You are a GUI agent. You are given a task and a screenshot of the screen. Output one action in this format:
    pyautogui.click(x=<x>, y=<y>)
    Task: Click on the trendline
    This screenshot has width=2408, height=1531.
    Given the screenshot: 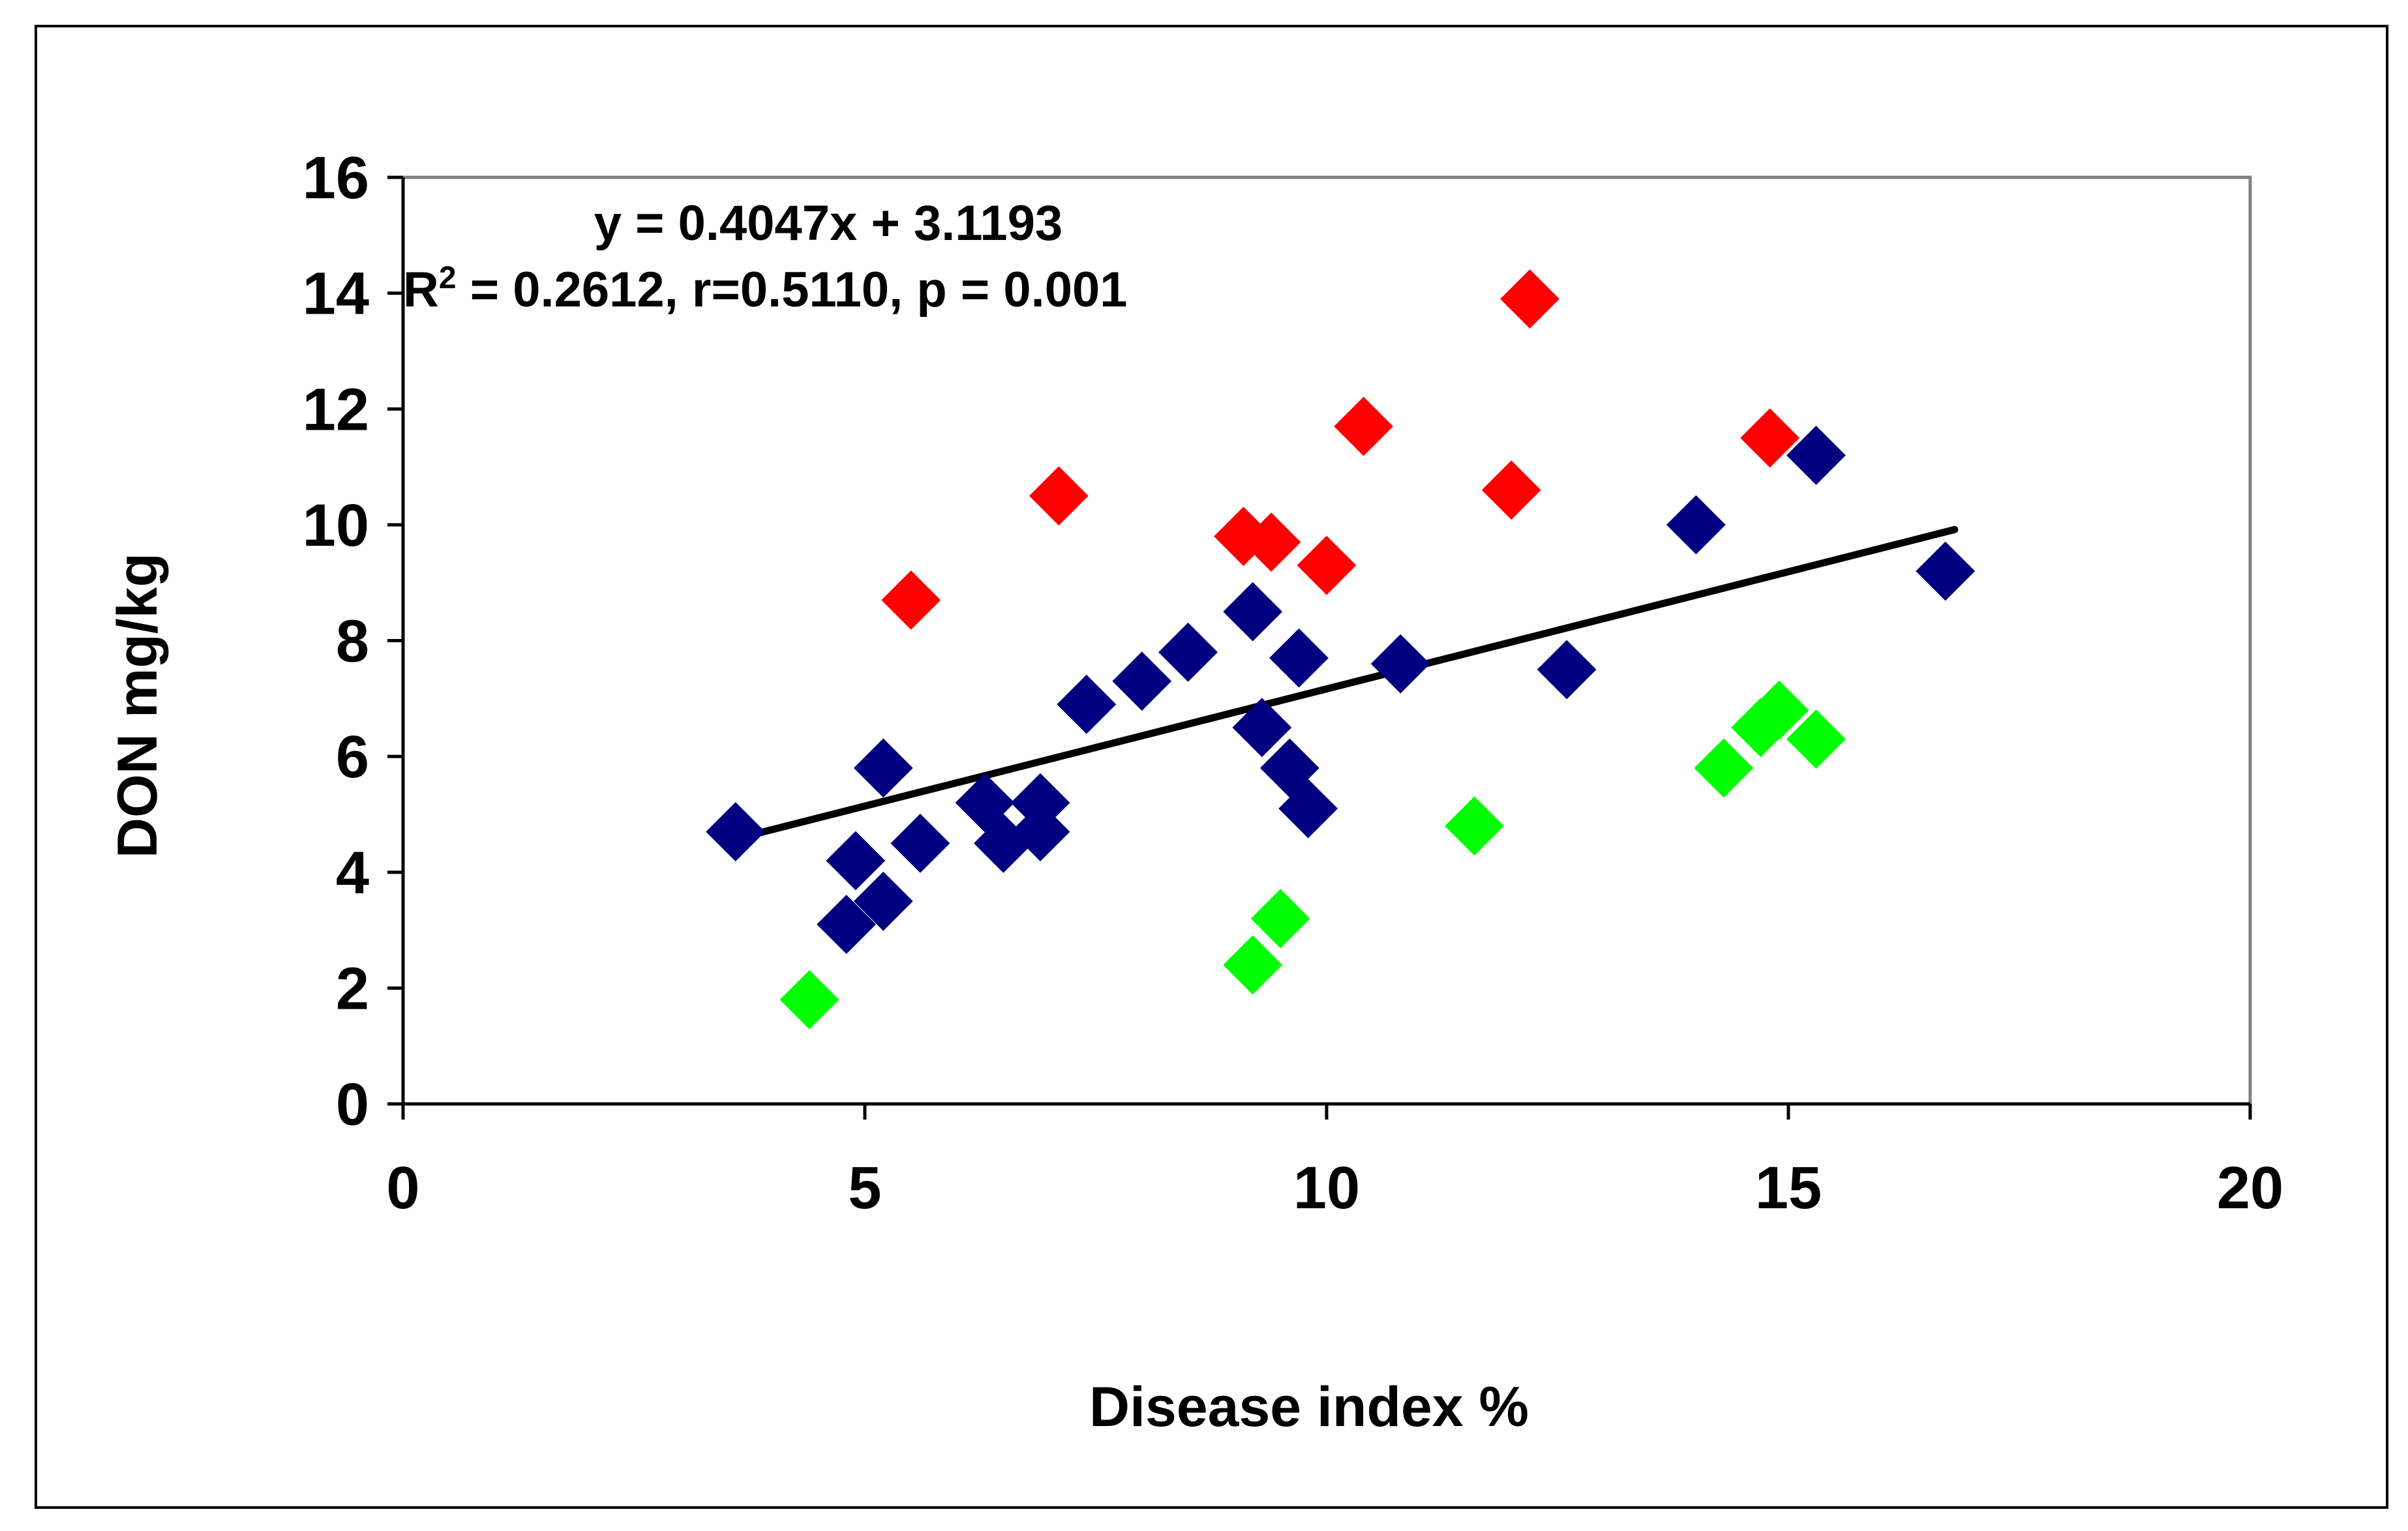 What is the action you would take?
    pyautogui.click(x=1346, y=684)
    